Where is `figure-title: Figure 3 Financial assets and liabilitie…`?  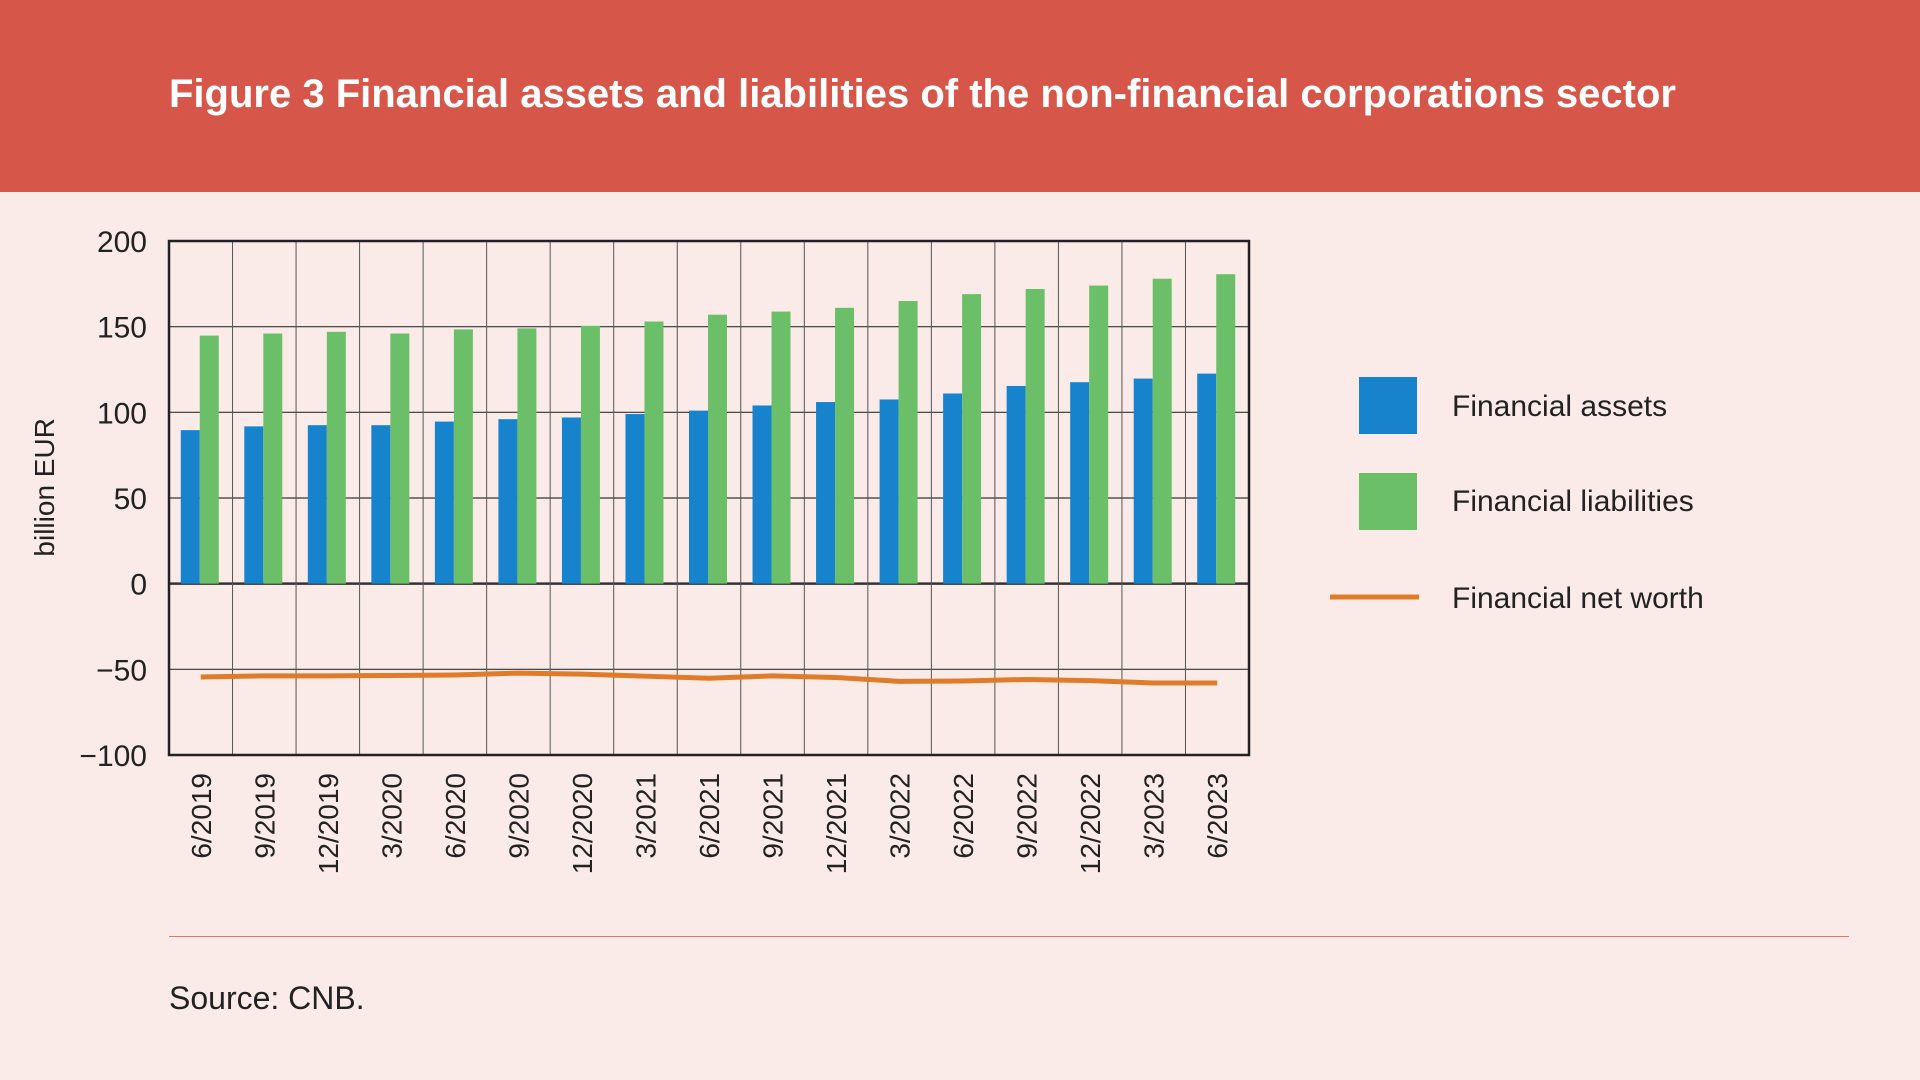 figure-title: Figure 3 Financial assets and liabilitie… is located at coordinates (922, 94).